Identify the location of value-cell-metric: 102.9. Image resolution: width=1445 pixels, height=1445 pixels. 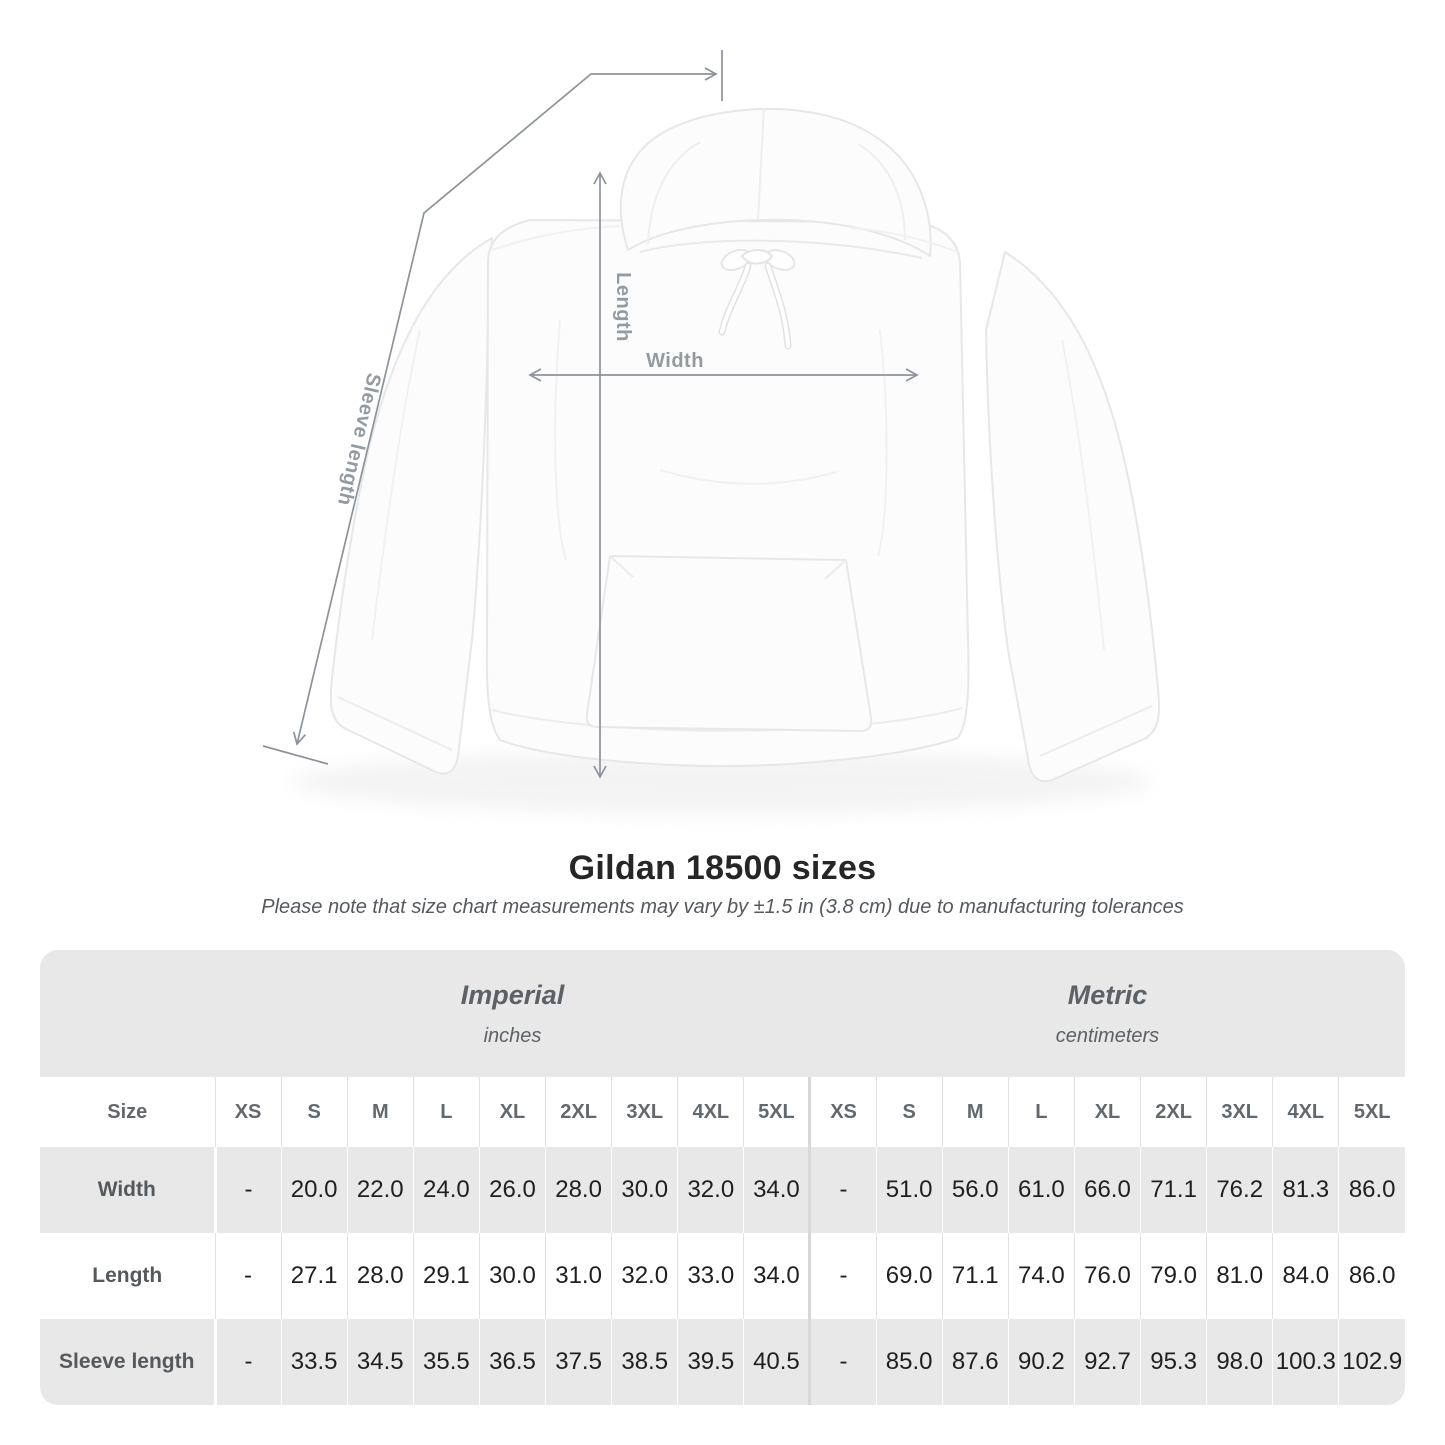
(1371, 1362).